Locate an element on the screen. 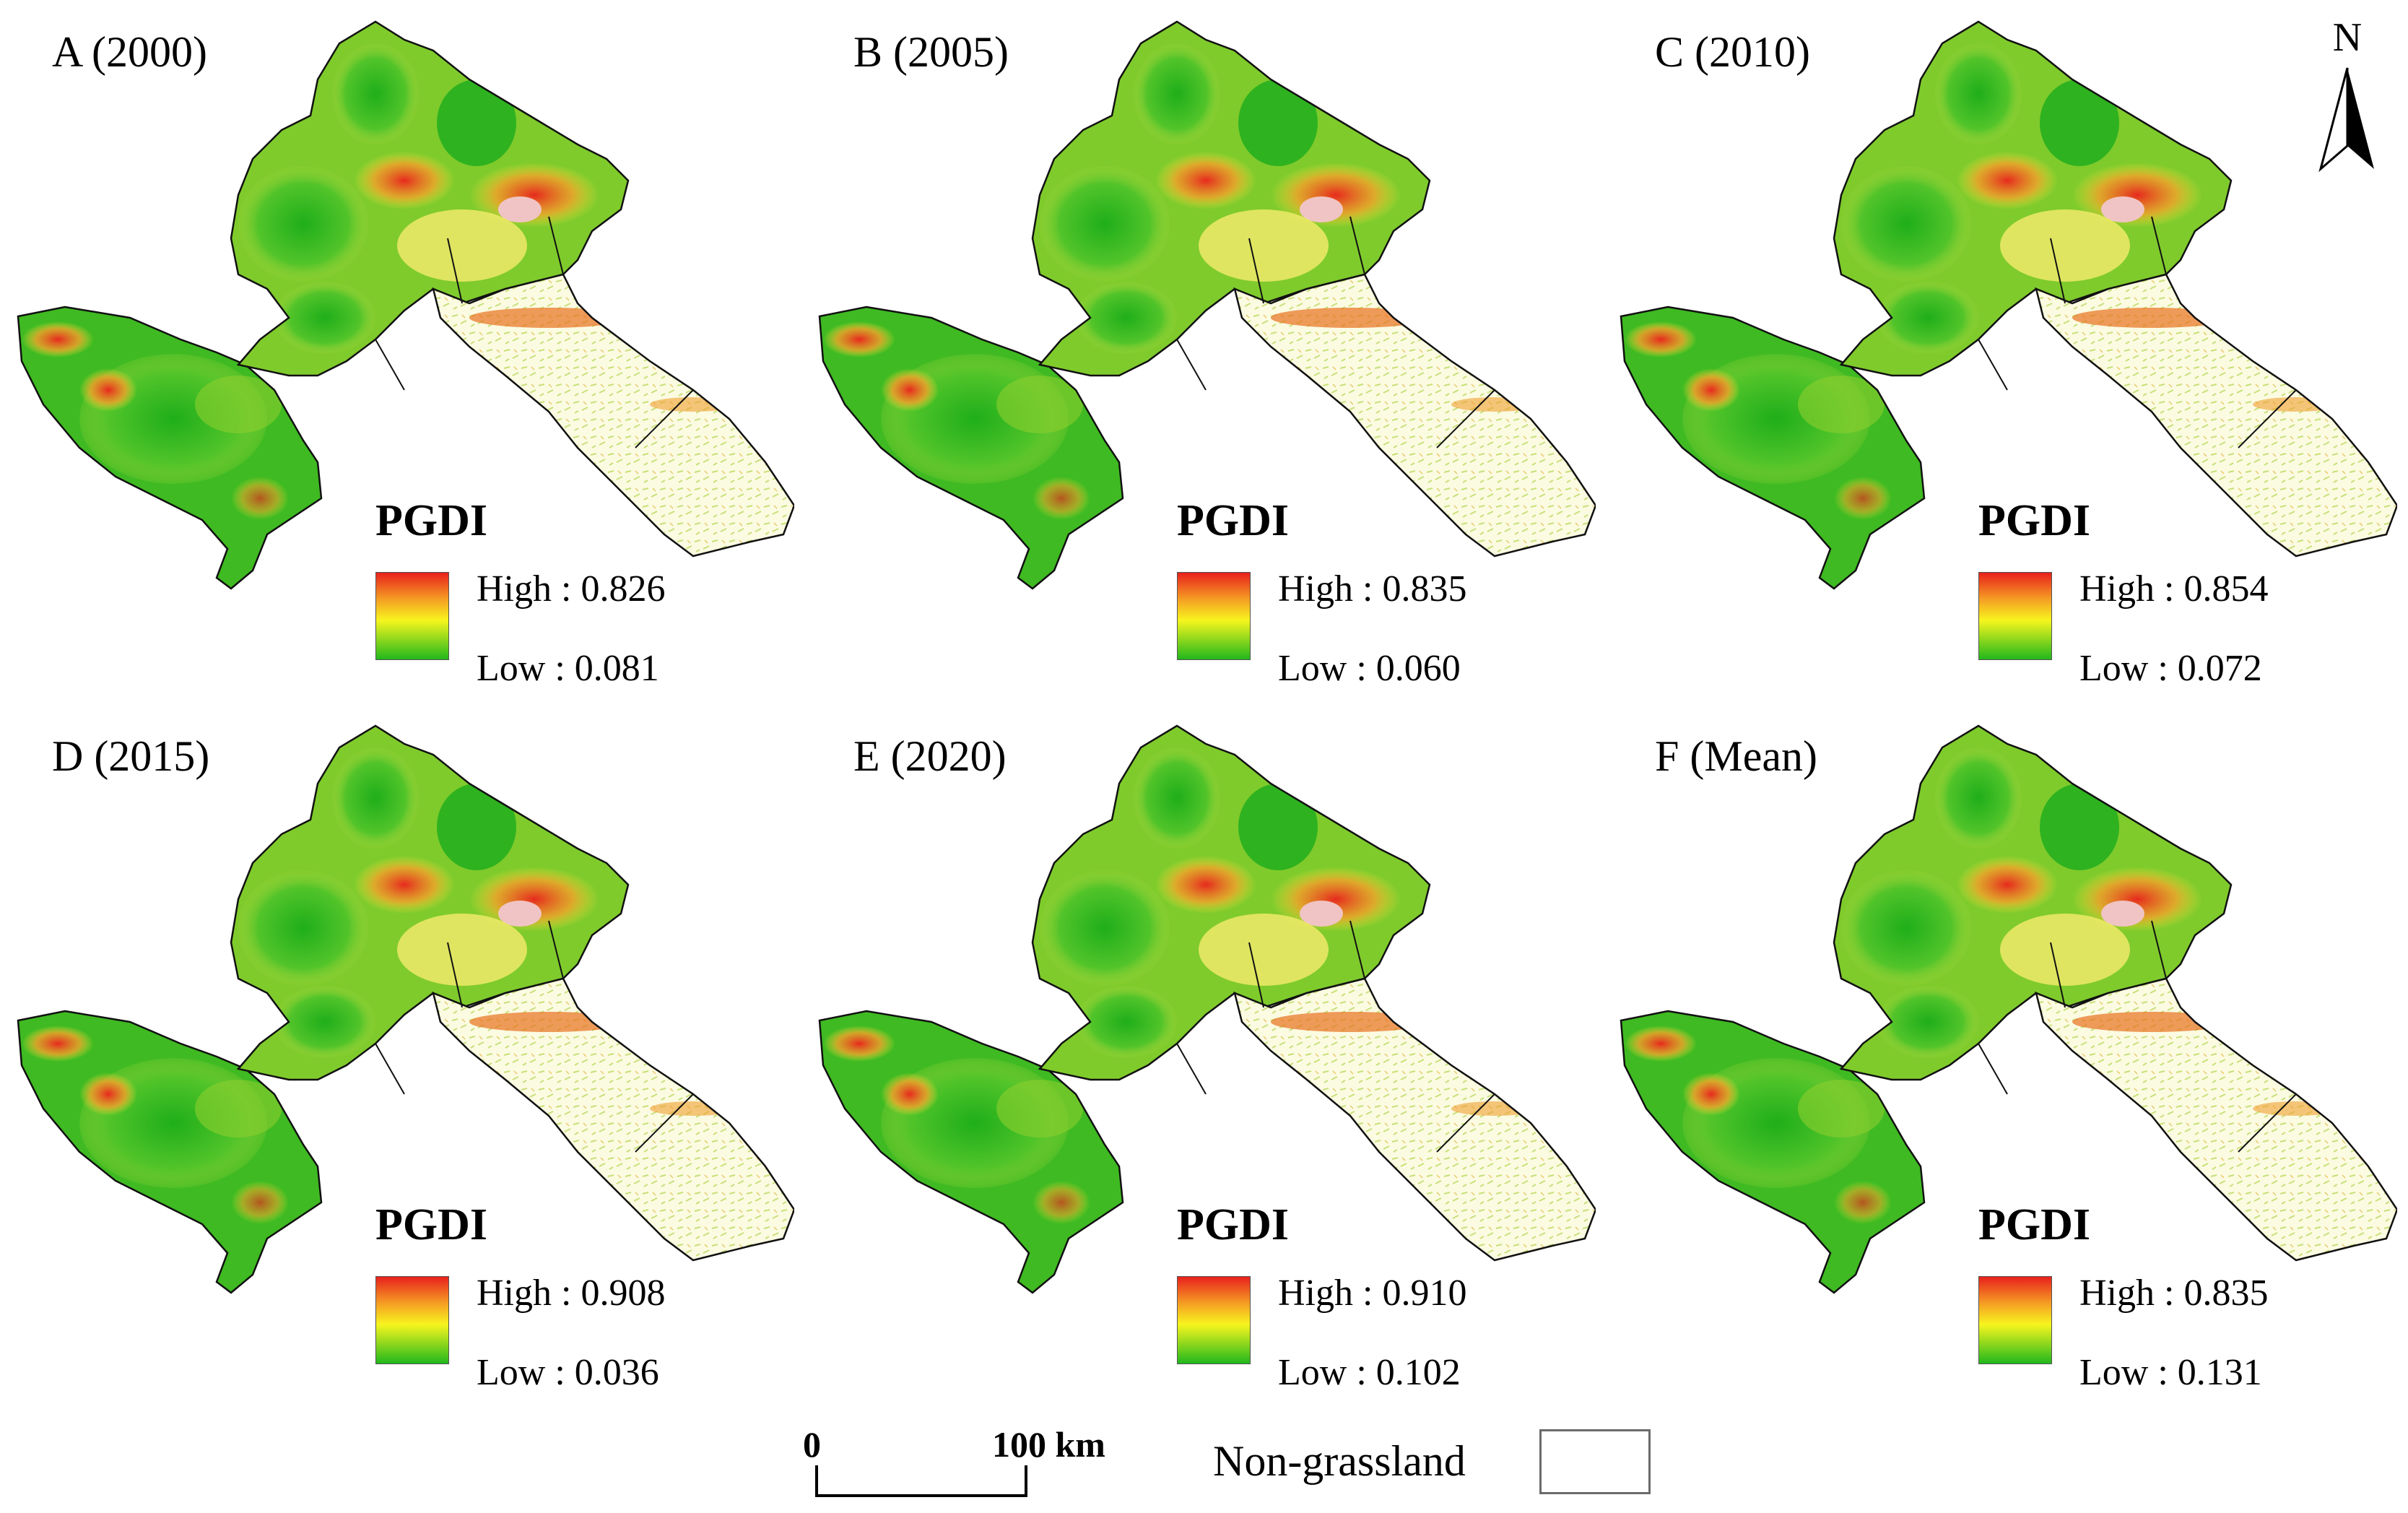 This screenshot has width=2408, height=1513. legend-e: PGDI High : 0.910 Low : 0.102 is located at coordinates (1379, 1296).